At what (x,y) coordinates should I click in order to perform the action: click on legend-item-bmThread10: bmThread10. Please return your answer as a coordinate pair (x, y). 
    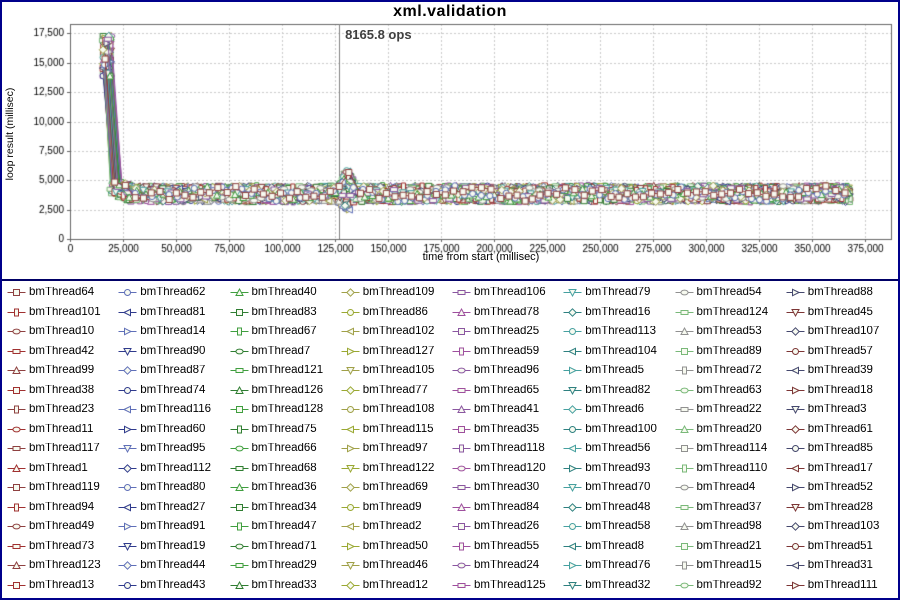
    Looking at the image, I should click on (61, 332).